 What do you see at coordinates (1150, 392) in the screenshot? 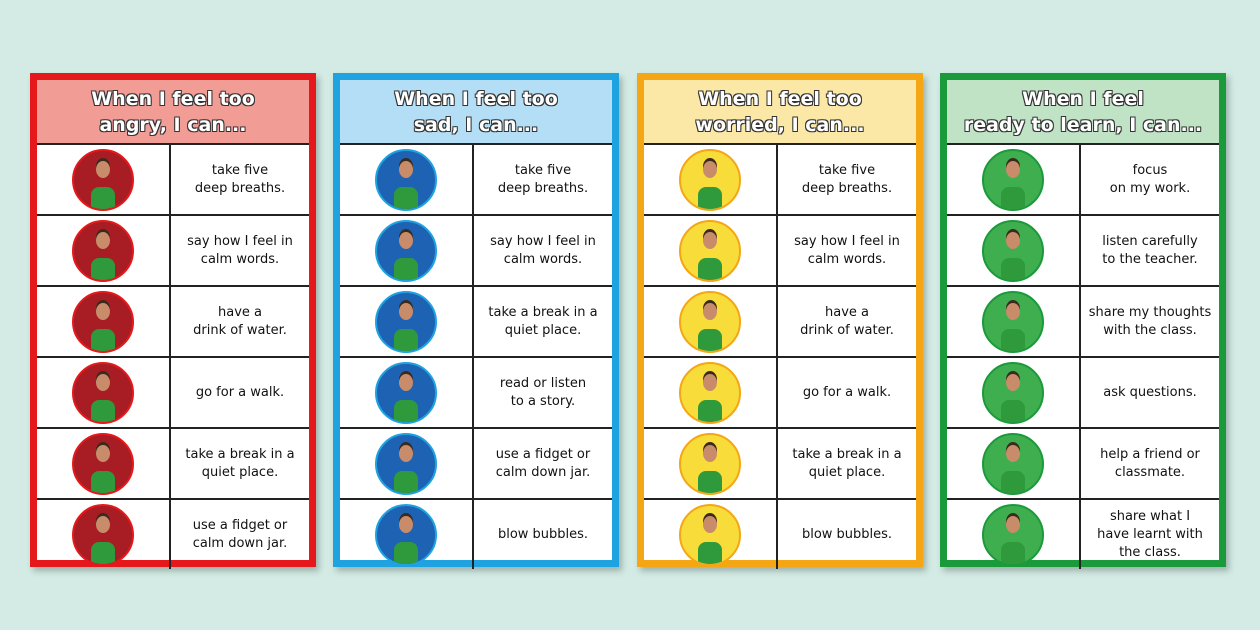
I see `strategy-text: ask questions.` at bounding box center [1150, 392].